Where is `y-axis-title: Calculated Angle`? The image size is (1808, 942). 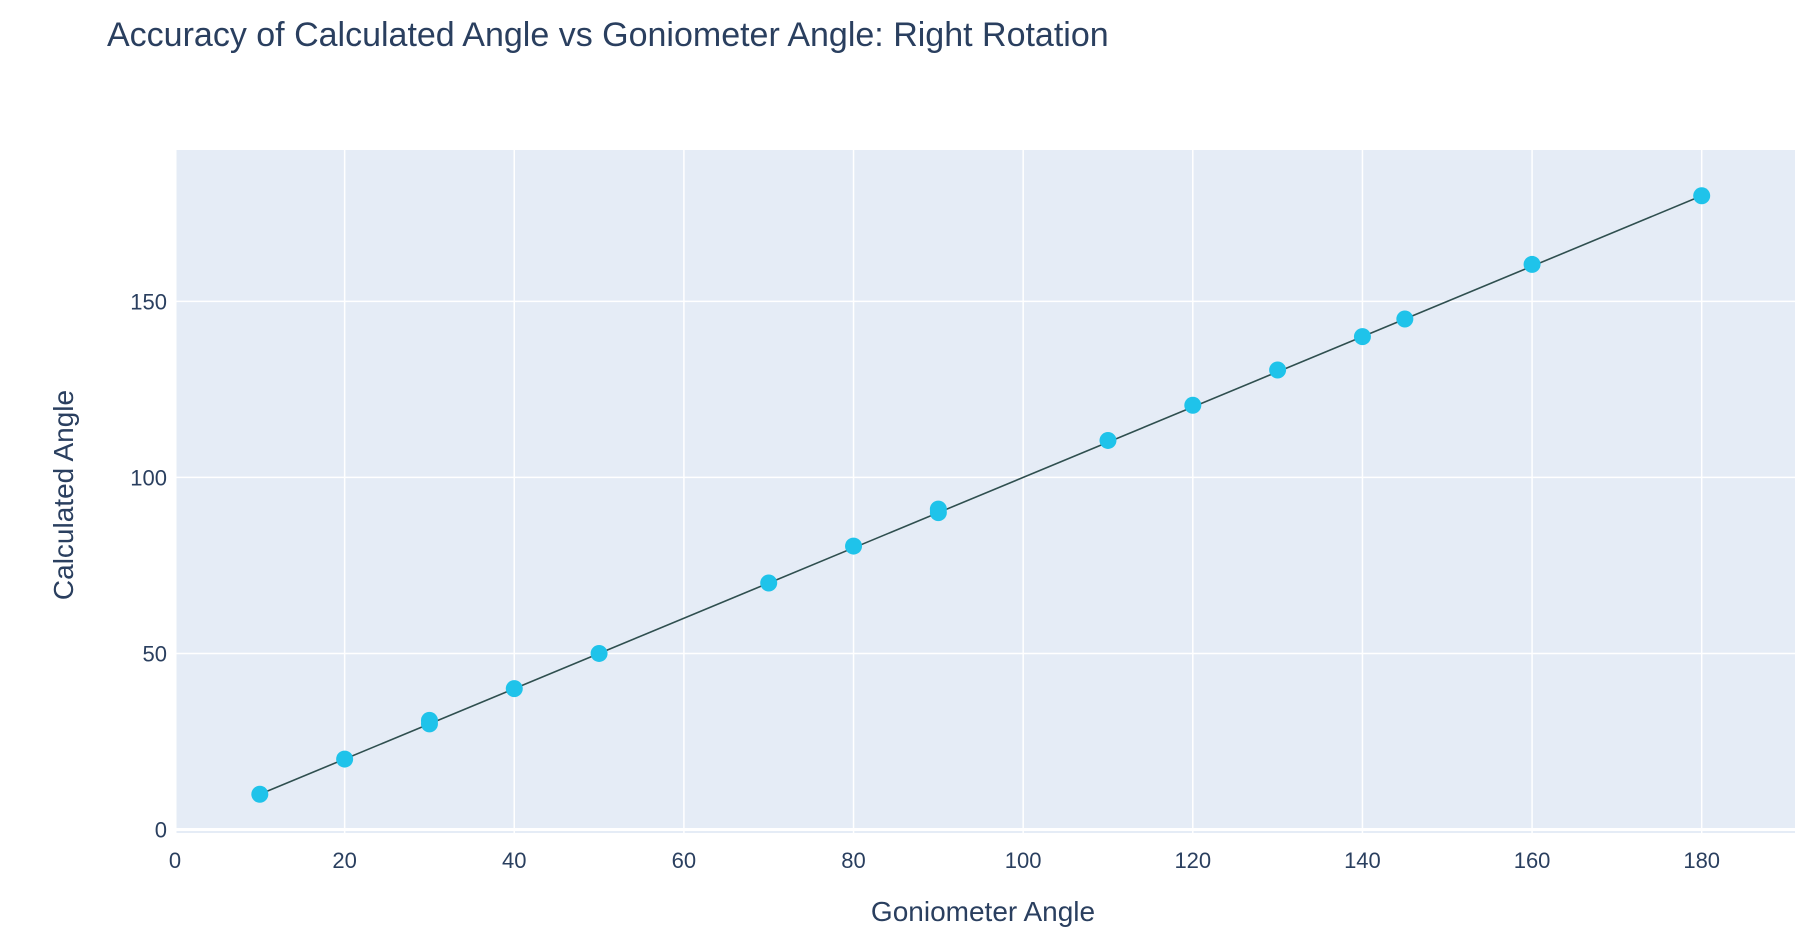
y-axis-title: Calculated Angle is located at coordinates (63, 495).